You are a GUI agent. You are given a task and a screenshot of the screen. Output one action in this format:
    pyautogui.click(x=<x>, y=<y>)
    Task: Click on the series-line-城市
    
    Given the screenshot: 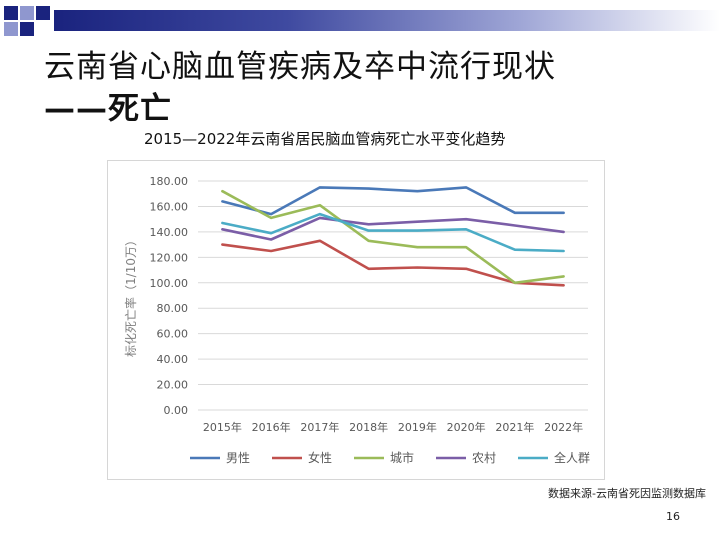 What is the action you would take?
    pyautogui.click(x=393, y=237)
    